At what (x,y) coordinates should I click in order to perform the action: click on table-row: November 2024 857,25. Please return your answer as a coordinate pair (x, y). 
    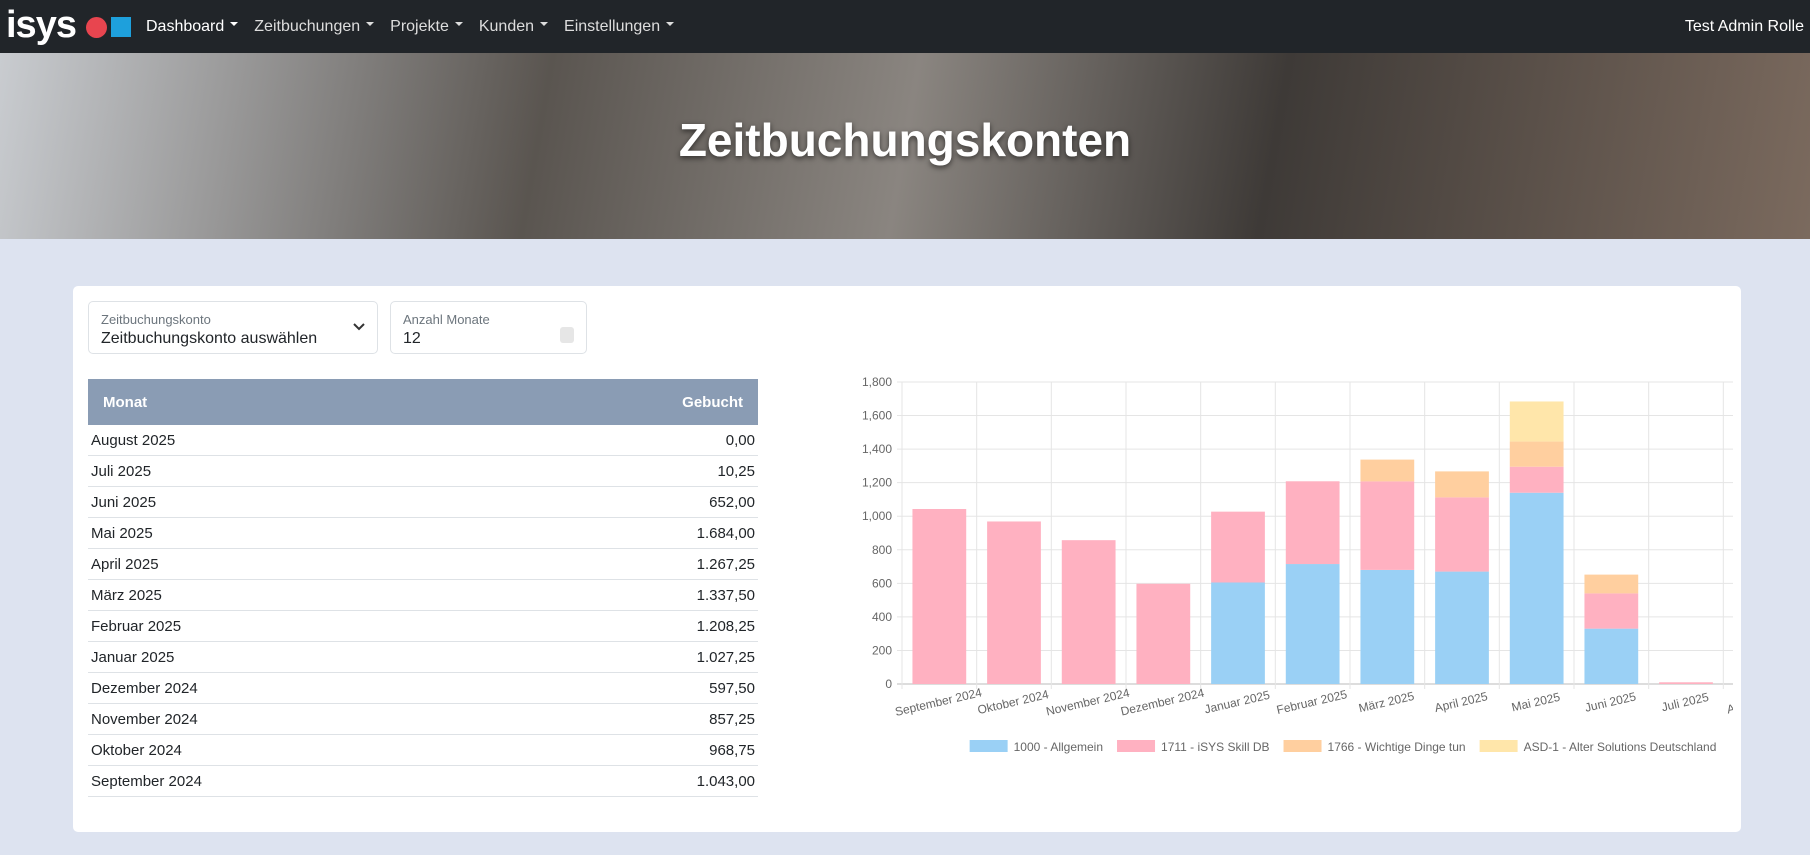
    Looking at the image, I should click on (423, 719).